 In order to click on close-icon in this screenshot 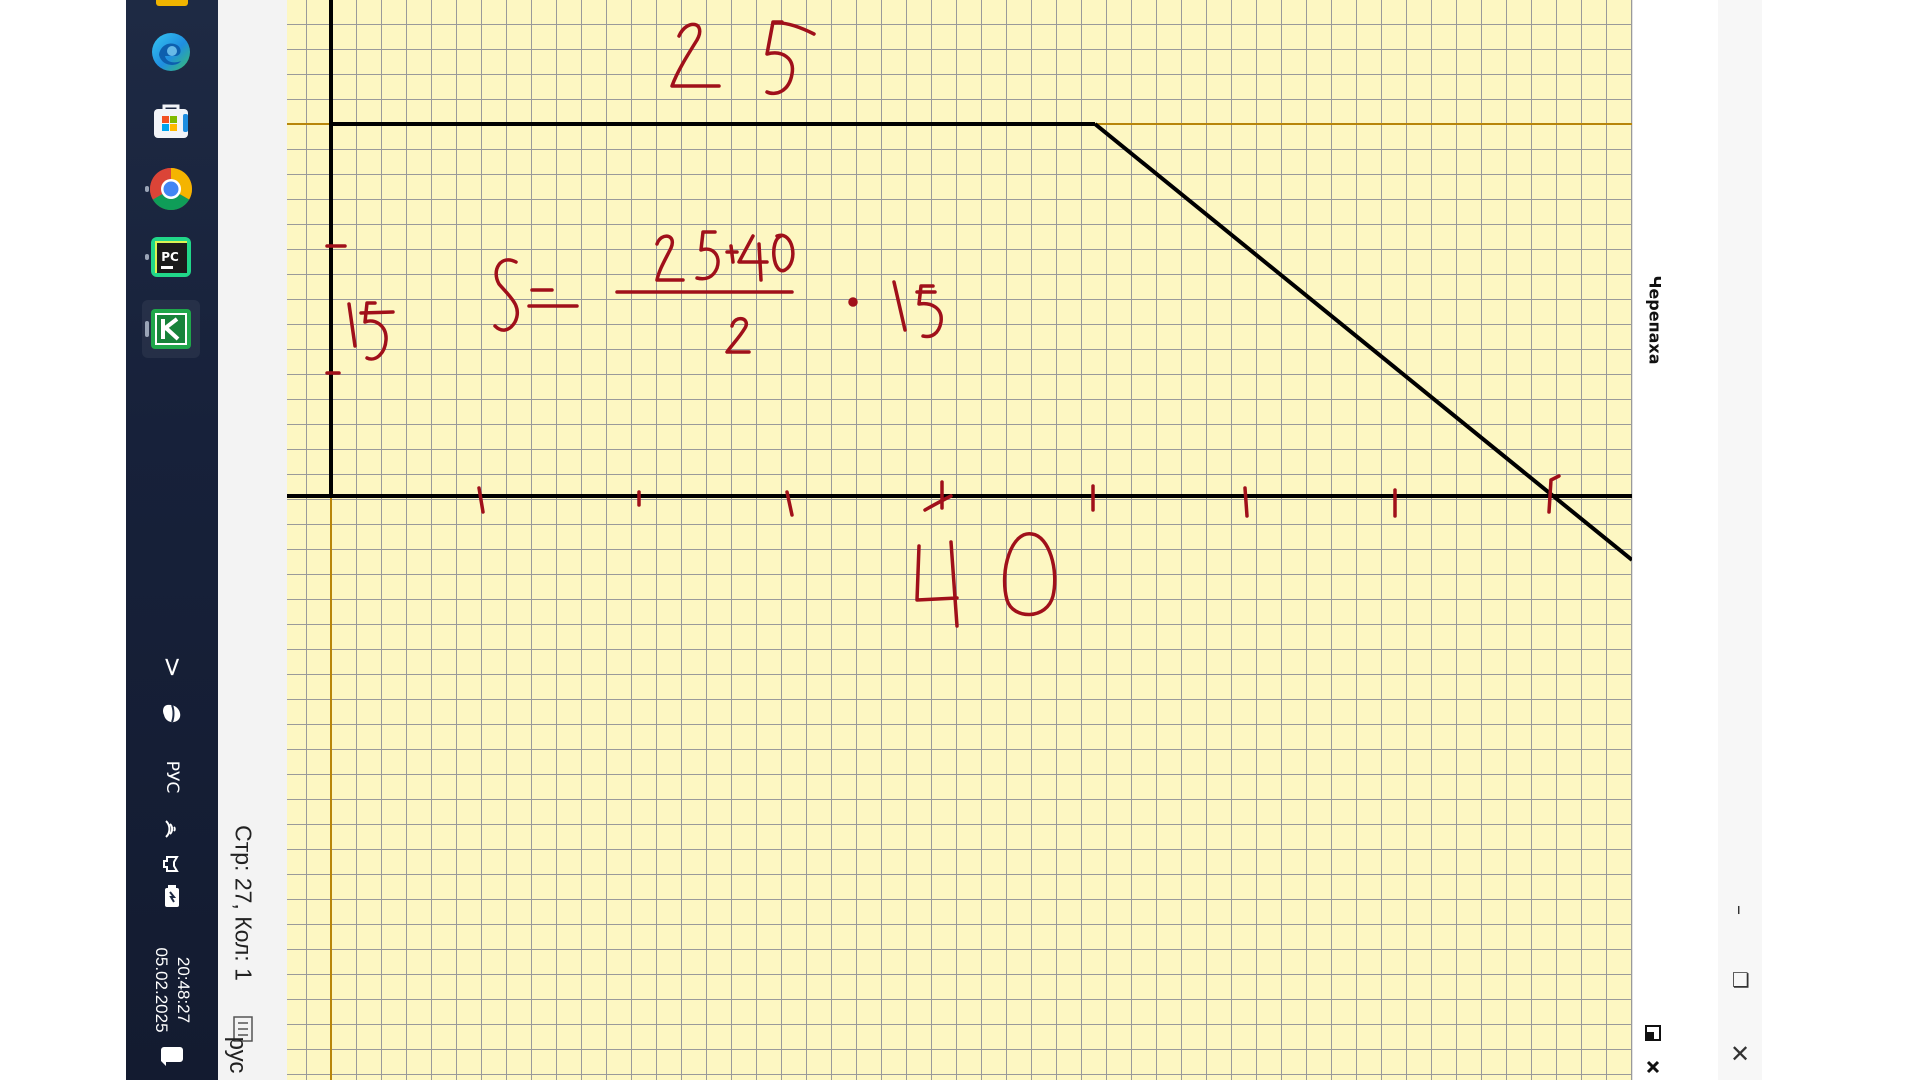, I will do `click(1653, 1067)`.